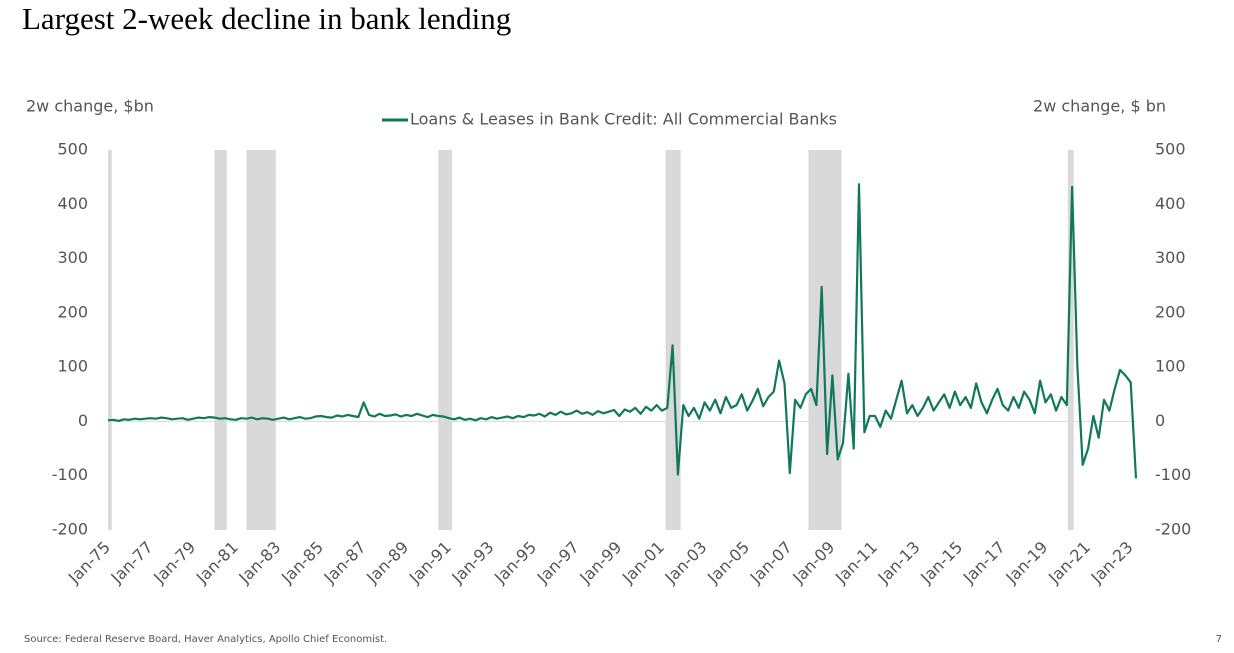 The width and height of the screenshot is (1234, 653). Describe the element at coordinates (686, 563) in the screenshot. I see `x-tick-label: Jan-03` at that location.